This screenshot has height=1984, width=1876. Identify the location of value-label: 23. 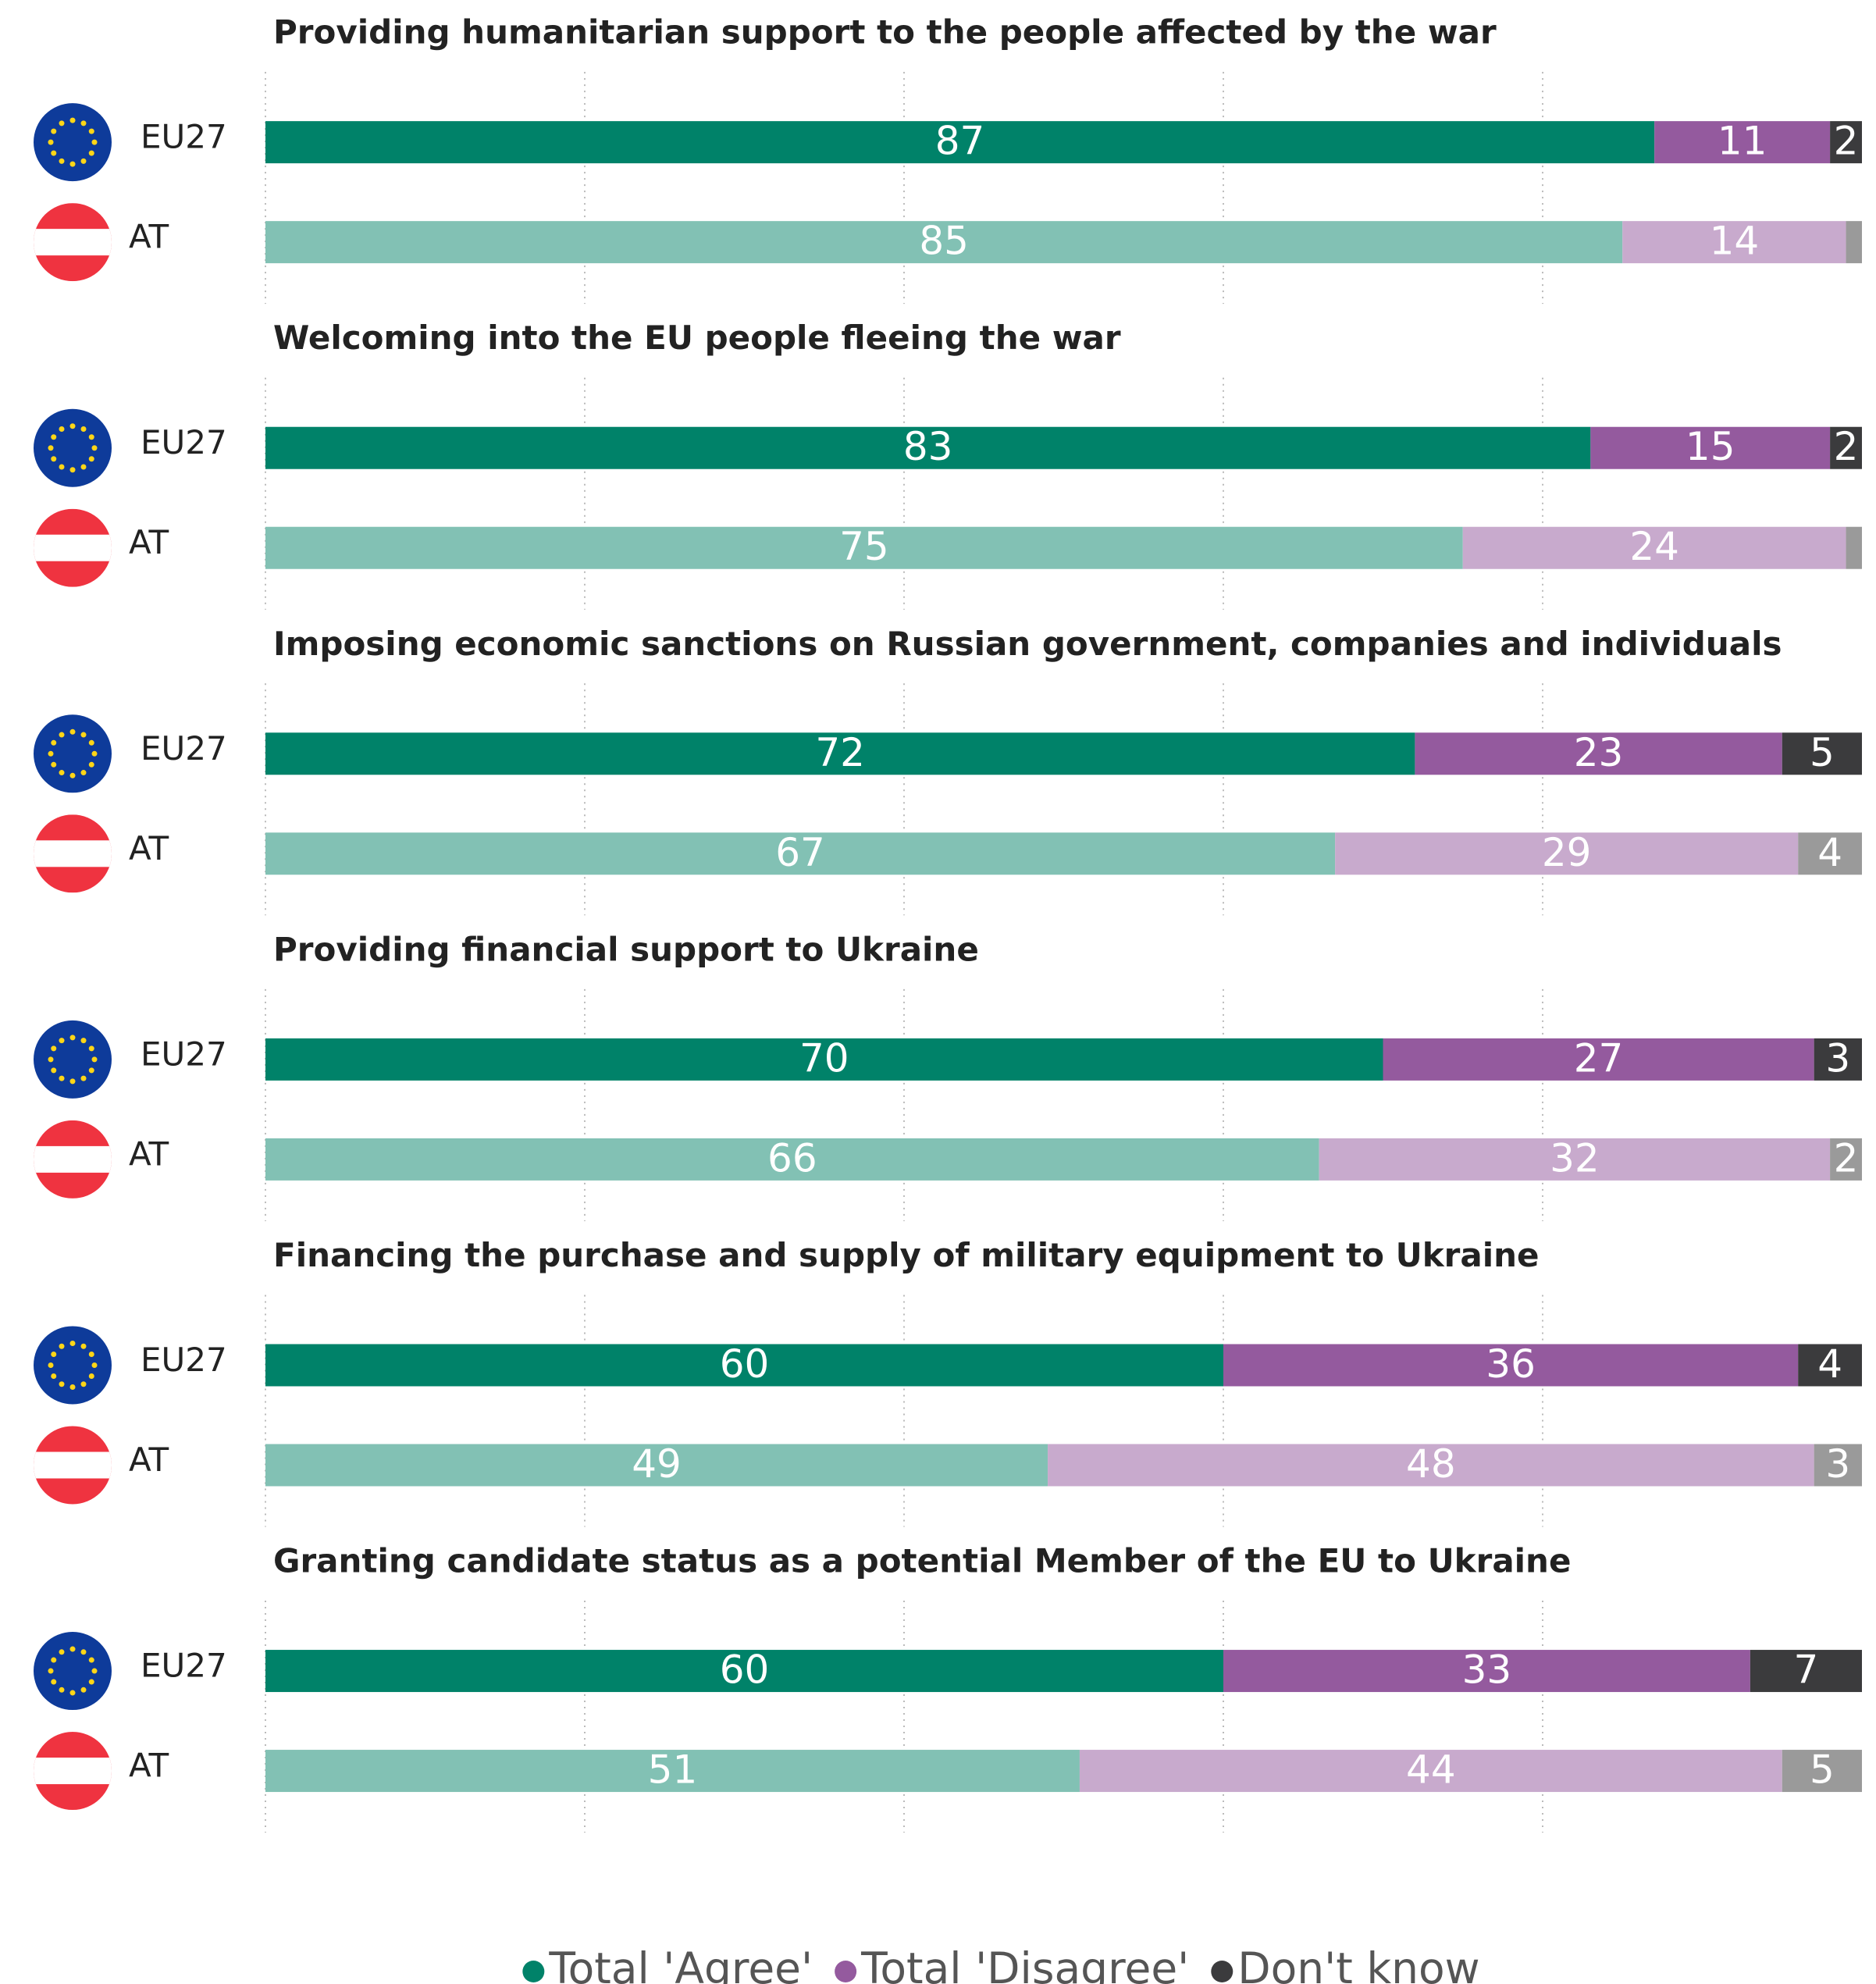
(1599, 752).